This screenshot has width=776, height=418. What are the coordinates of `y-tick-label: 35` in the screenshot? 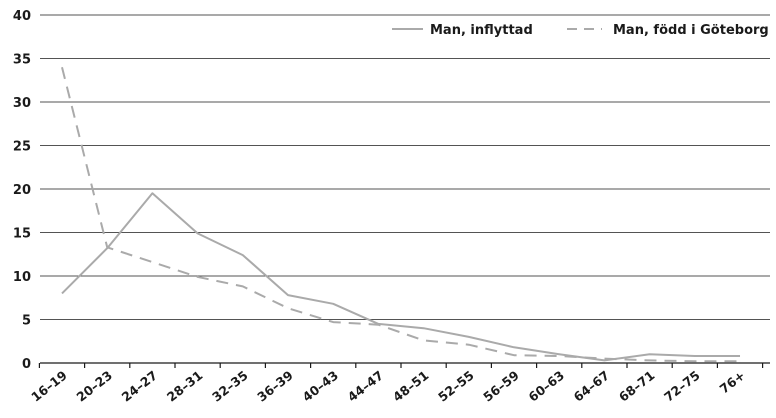 It's located at (22, 60).